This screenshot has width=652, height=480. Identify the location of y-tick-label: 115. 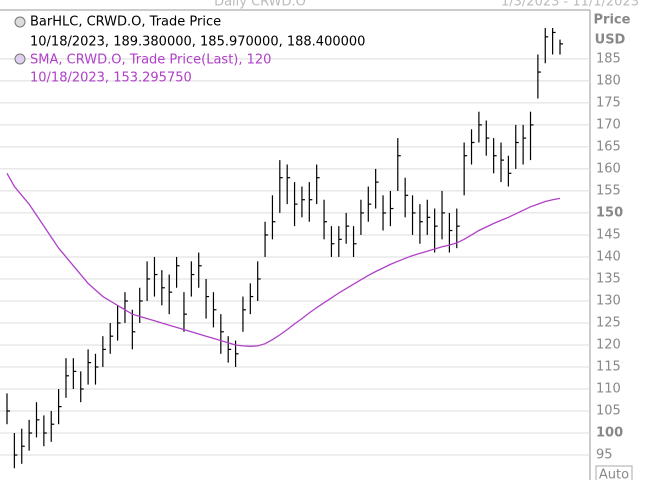
(608, 366).